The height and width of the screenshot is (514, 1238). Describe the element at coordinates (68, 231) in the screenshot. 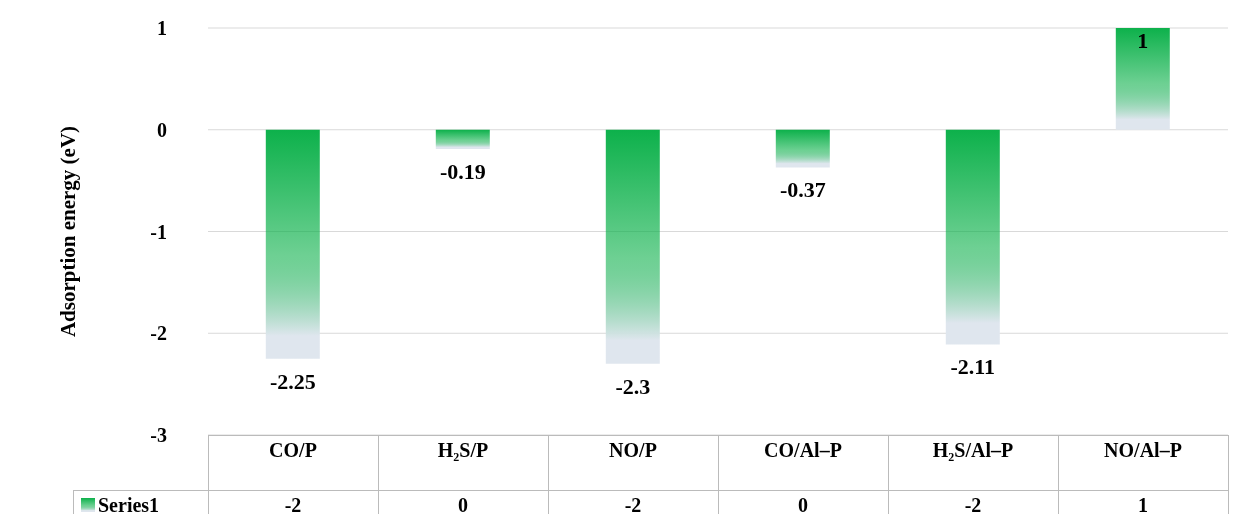

I see `y-axis-title: Adsorption energy (eV)` at that location.